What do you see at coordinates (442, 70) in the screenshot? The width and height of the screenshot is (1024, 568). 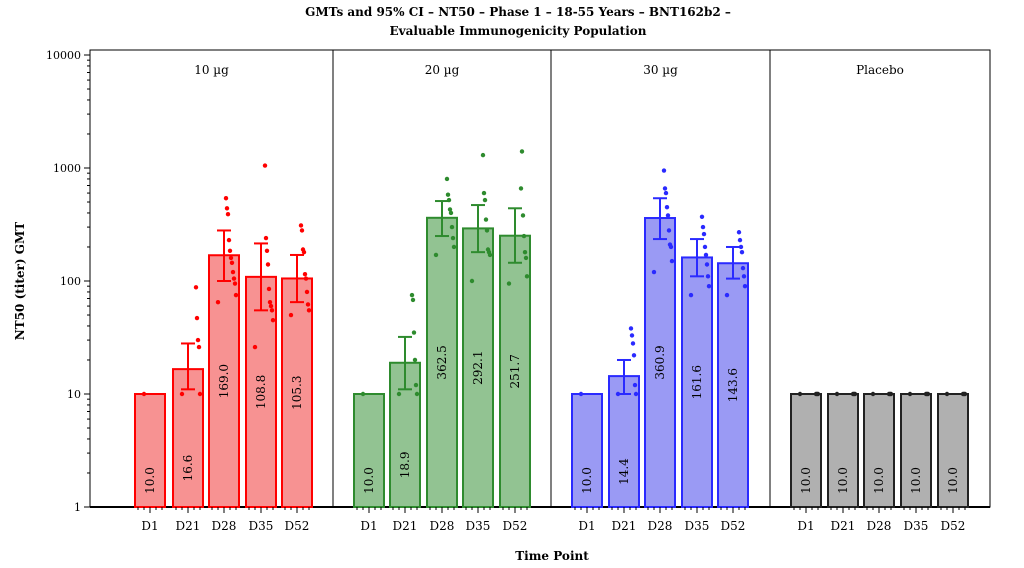 I see `panel-label: 20 µg` at bounding box center [442, 70].